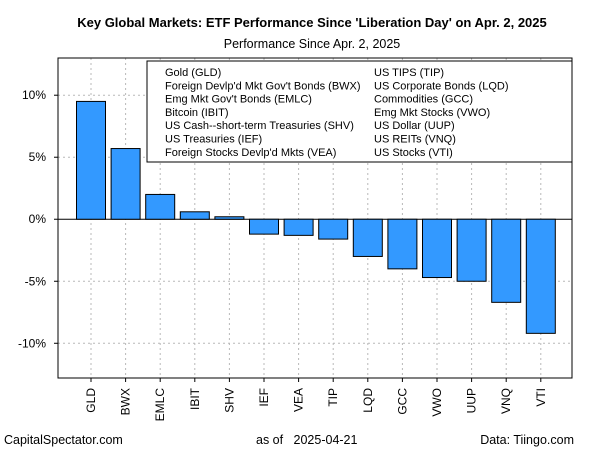 The height and width of the screenshot is (450, 600). Describe the element at coordinates (264, 226) in the screenshot. I see `bar-ief` at that location.